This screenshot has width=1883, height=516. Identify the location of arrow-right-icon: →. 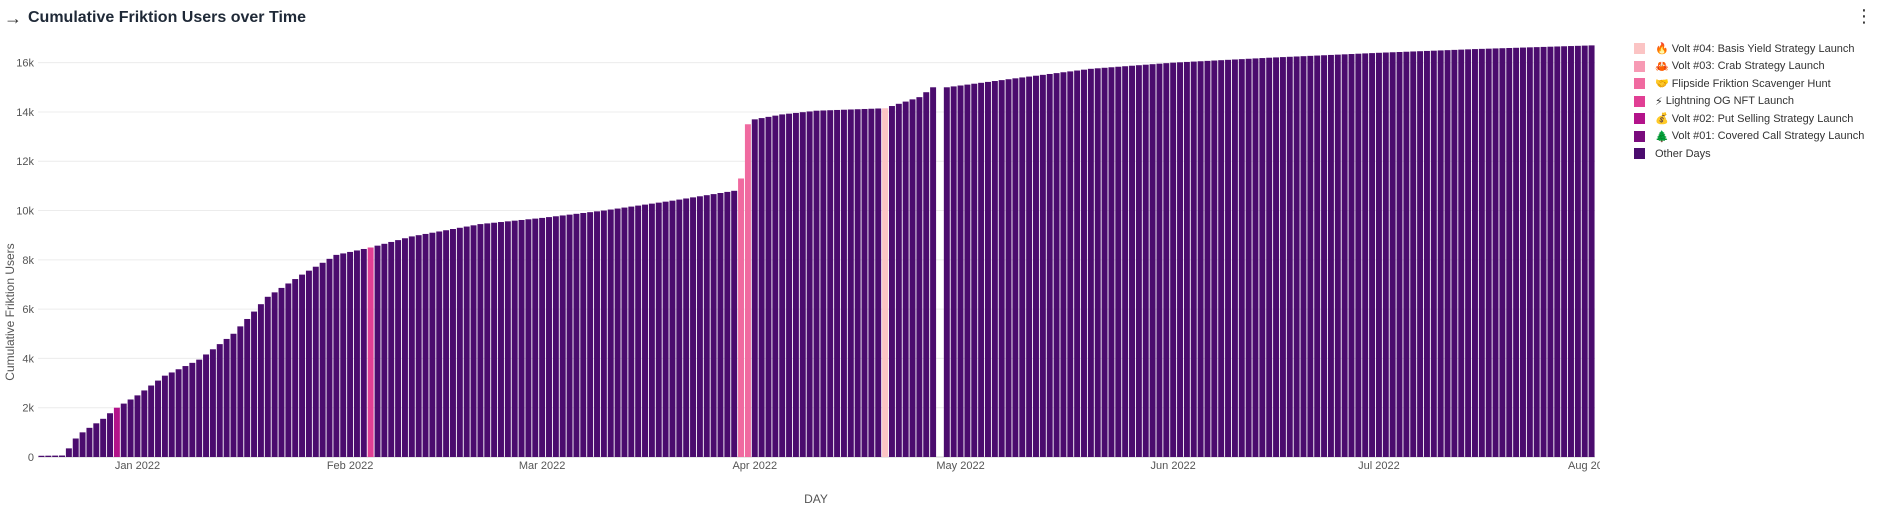
(13, 17).